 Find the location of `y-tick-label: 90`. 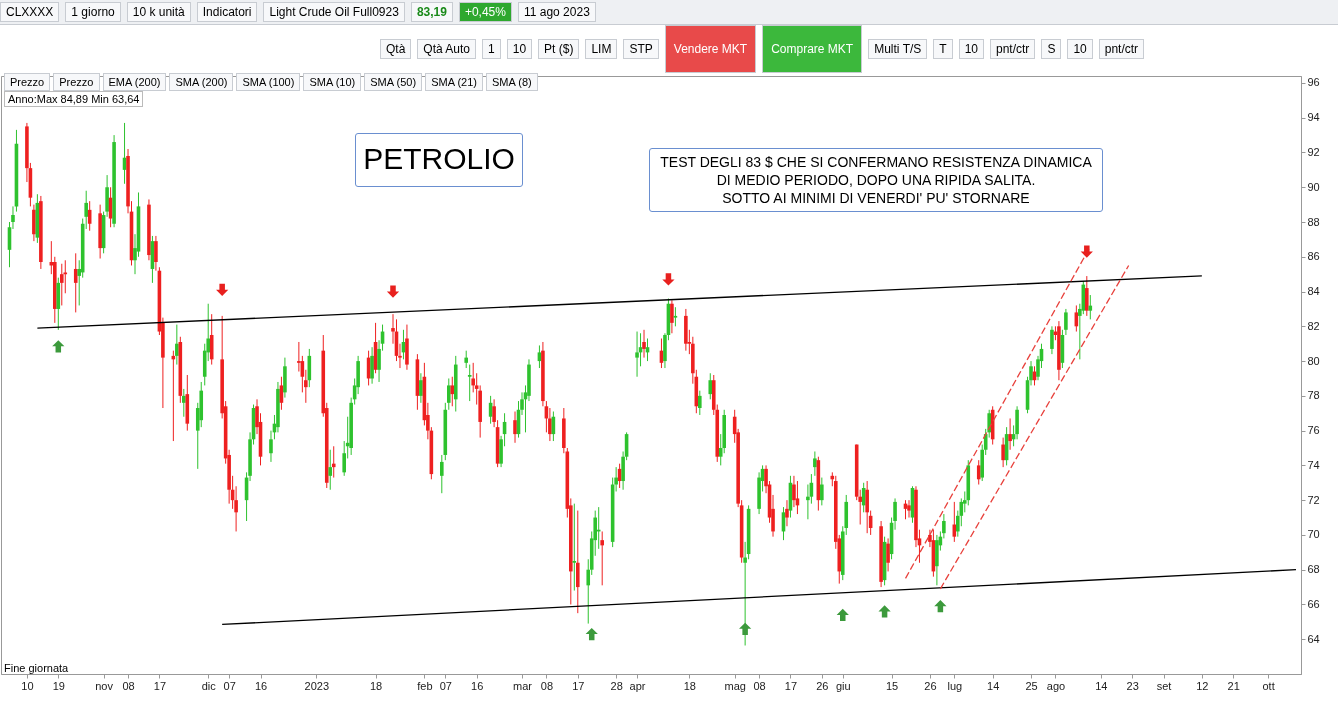

y-tick-label: 90 is located at coordinates (1313, 186).